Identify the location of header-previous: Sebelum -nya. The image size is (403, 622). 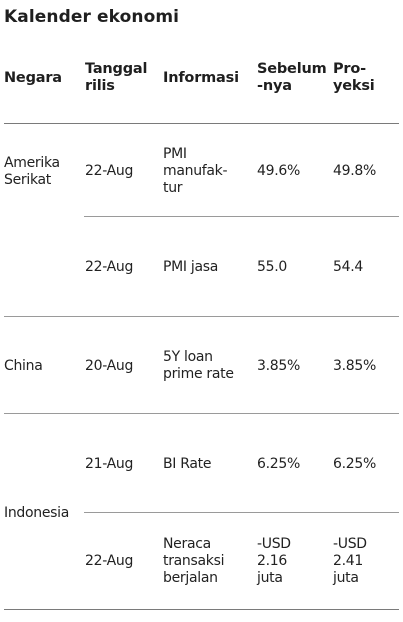
(292, 77).